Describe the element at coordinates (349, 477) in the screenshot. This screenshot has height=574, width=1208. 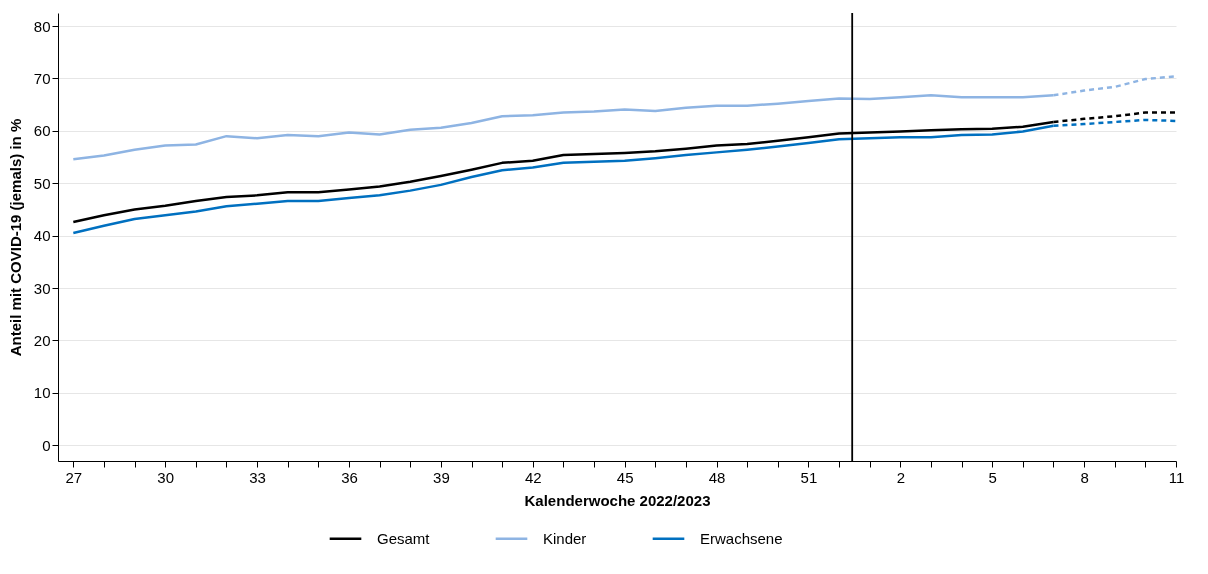
I see `x-tick-label: 36` at that location.